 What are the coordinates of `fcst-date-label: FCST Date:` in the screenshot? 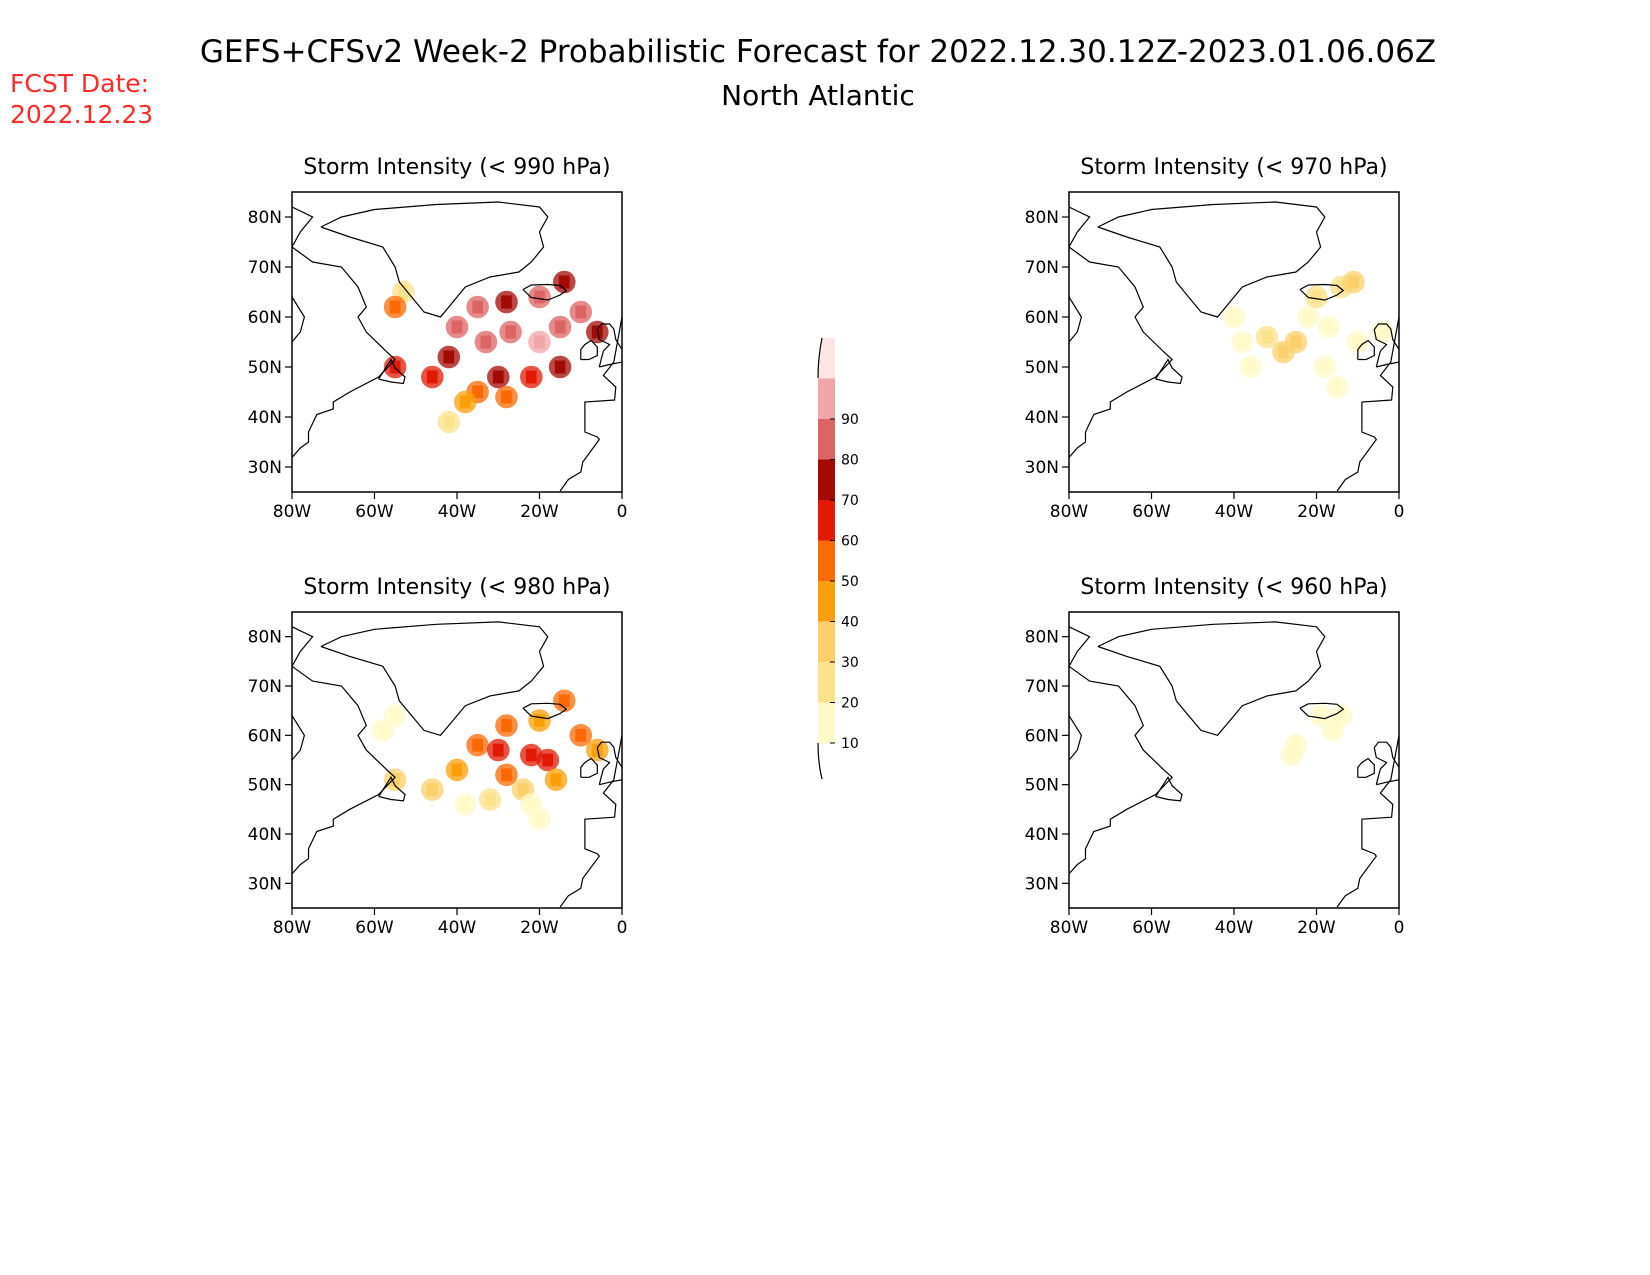 It's located at (79, 83).